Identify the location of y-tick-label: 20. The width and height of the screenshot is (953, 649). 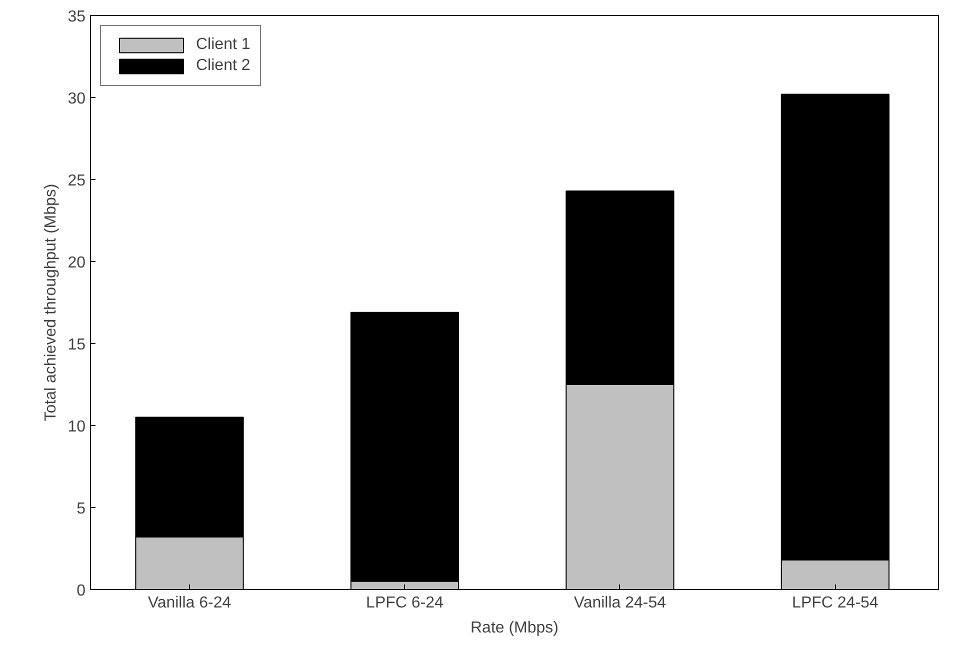
(77, 263).